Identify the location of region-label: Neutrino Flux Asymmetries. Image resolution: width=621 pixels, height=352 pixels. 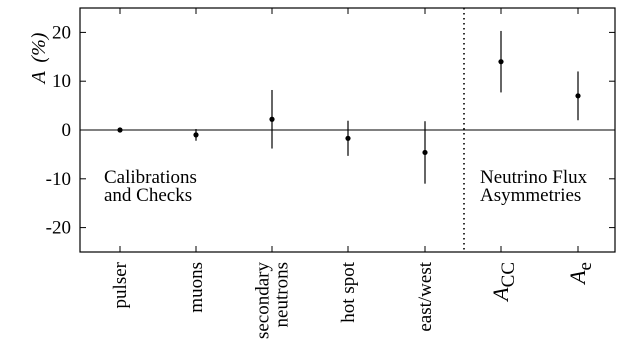
(534, 186).